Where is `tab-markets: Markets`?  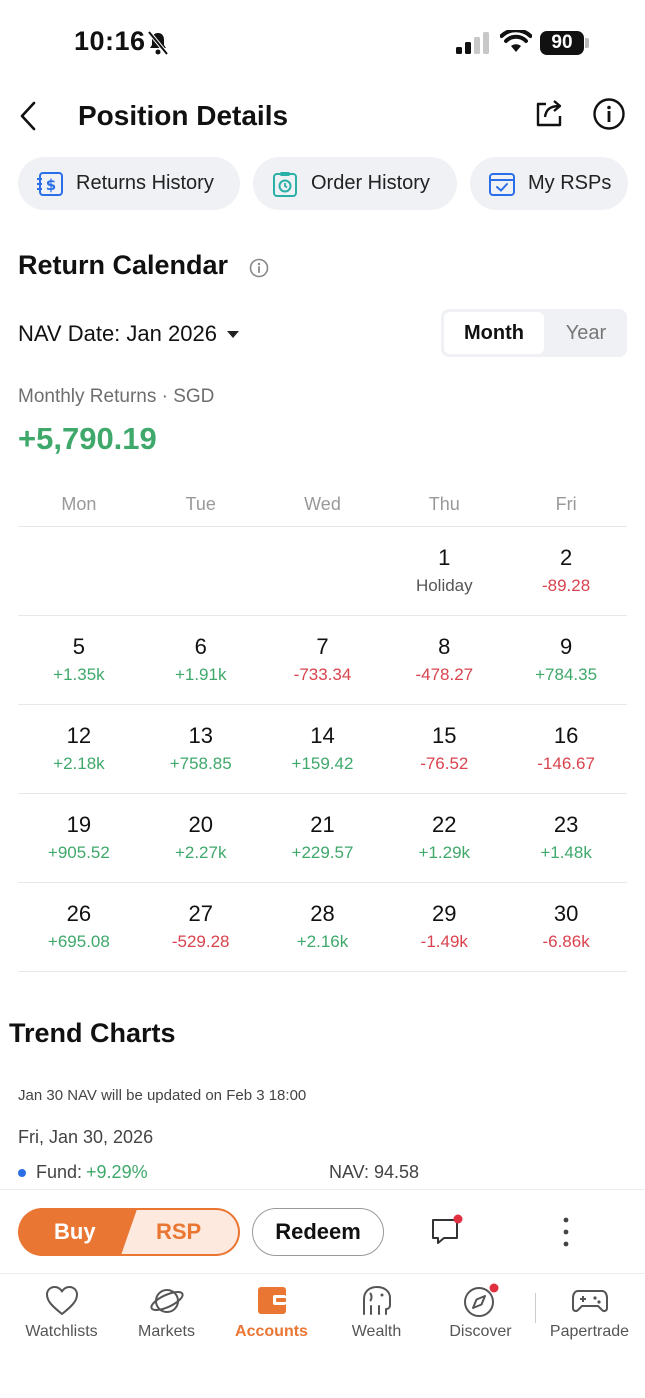 tab-markets: Markets is located at coordinates (166, 1312).